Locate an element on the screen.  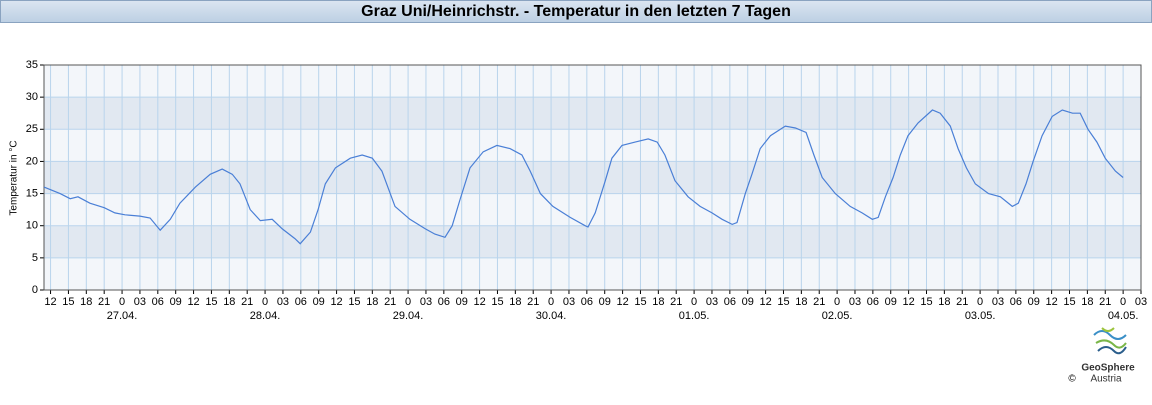
date-label: 03.05. is located at coordinates (980, 316).